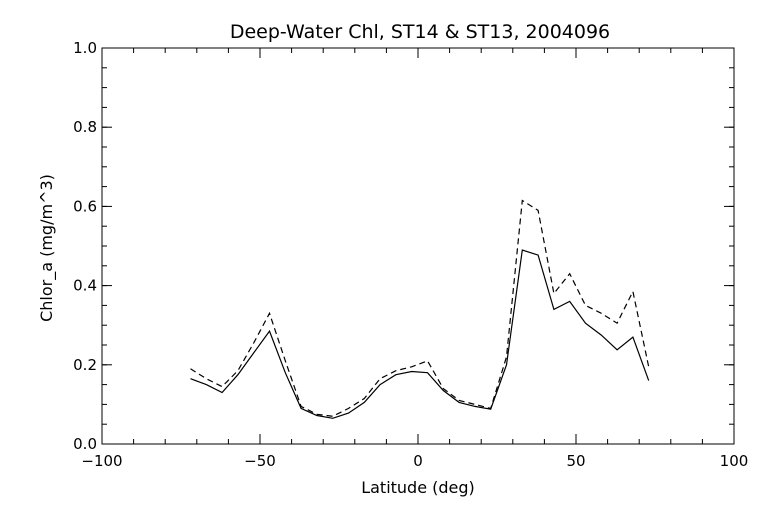 Image resolution: width=768 pixels, height=512 pixels. Describe the element at coordinates (418, 461) in the screenshot. I see `x-tick-label: 0` at that location.